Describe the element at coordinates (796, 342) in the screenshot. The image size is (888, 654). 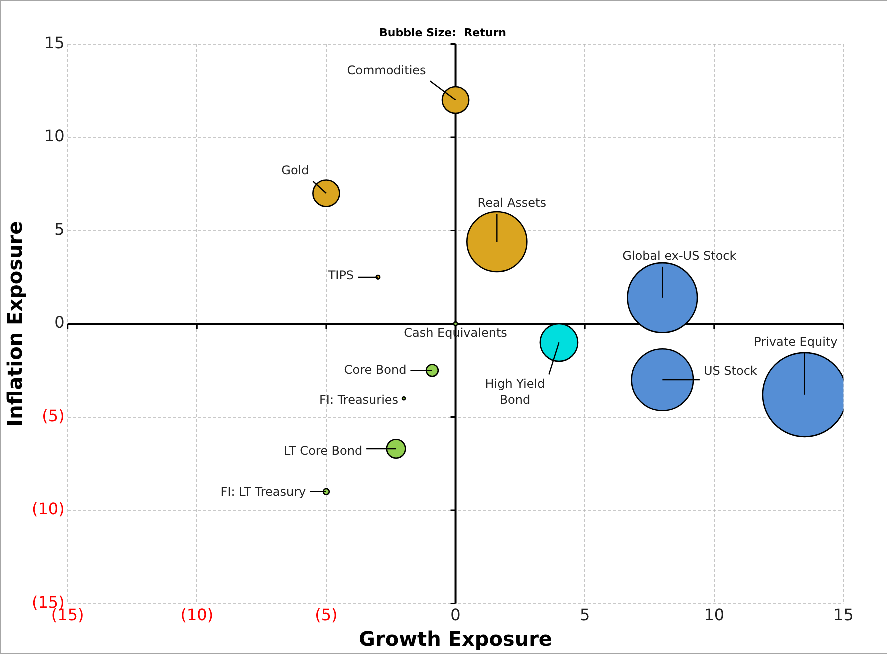
I see `annotation: Private Equity` at that location.